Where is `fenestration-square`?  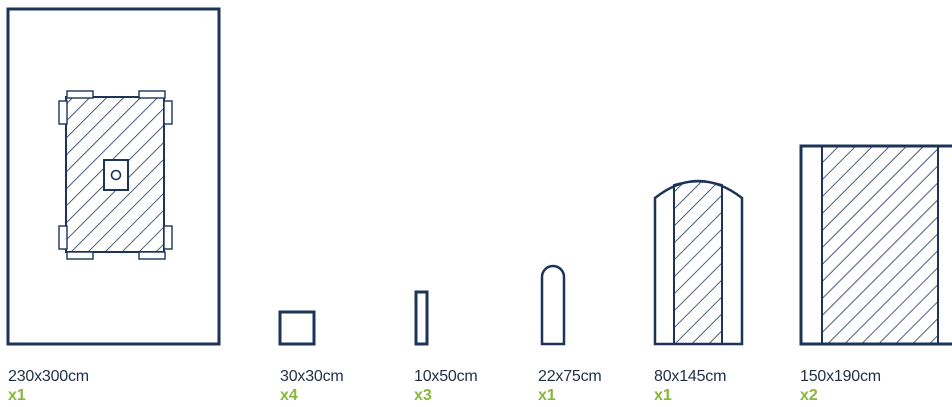
fenestration-square is located at coordinates (116, 175).